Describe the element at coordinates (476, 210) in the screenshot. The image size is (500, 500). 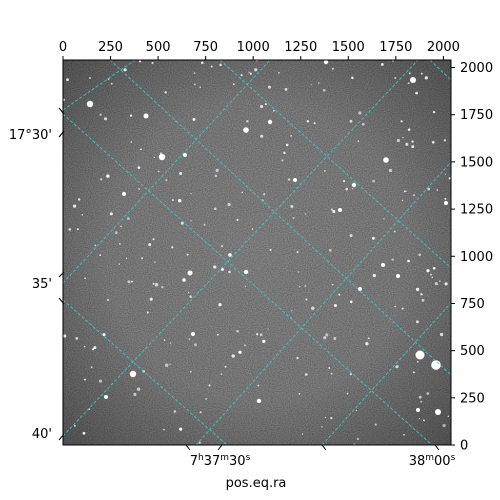
I see `y-tick-label: 1250` at that location.